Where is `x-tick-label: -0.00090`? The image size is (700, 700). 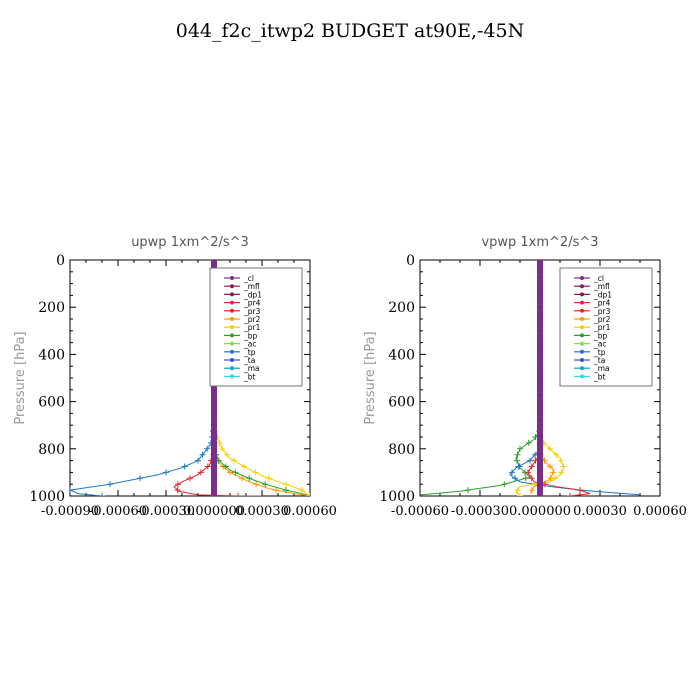
x-tick-label: -0.00090 is located at coordinates (70, 511).